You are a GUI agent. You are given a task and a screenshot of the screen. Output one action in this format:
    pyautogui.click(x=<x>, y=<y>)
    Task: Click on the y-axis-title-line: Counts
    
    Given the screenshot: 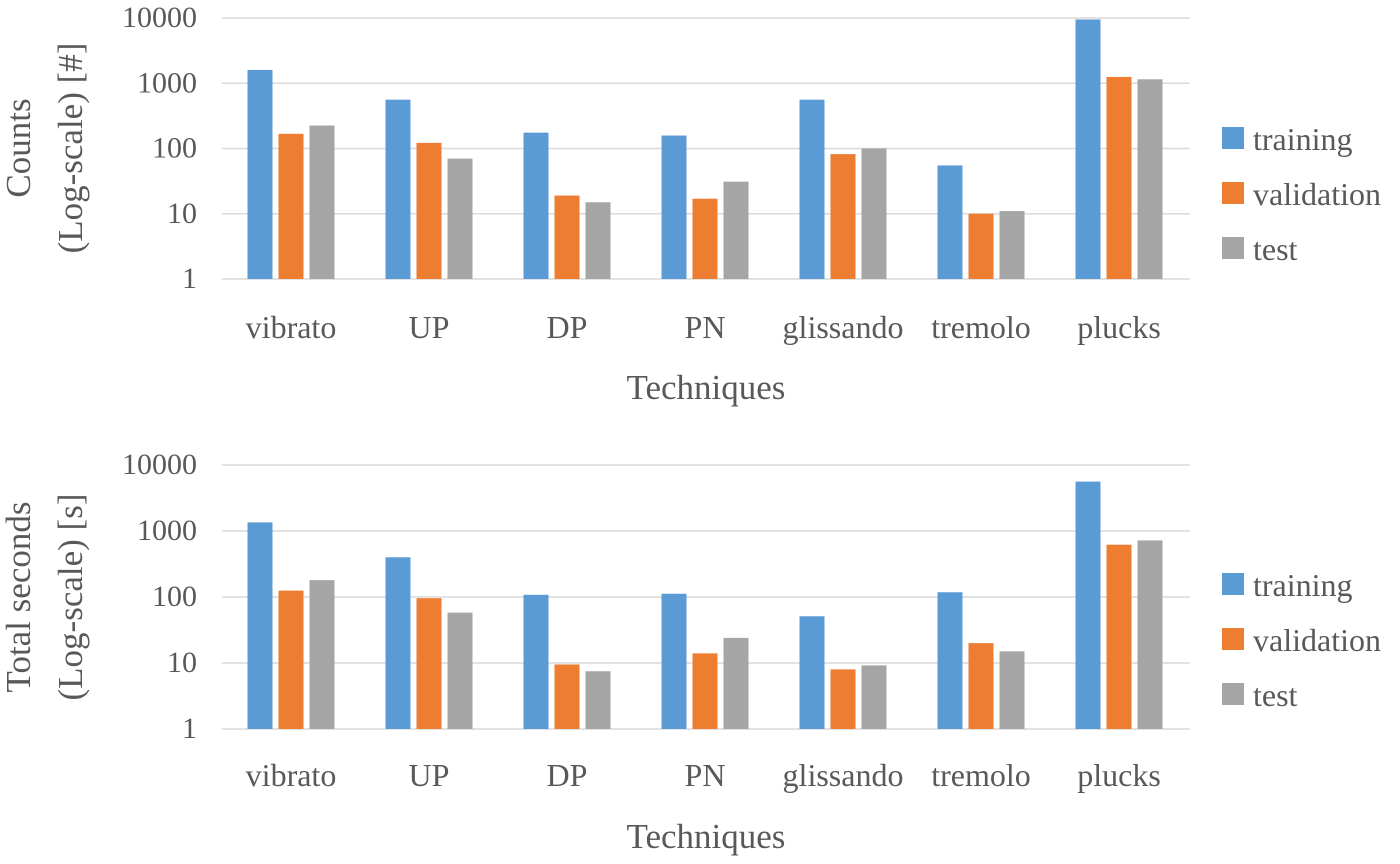 What is the action you would take?
    pyautogui.click(x=19, y=147)
    